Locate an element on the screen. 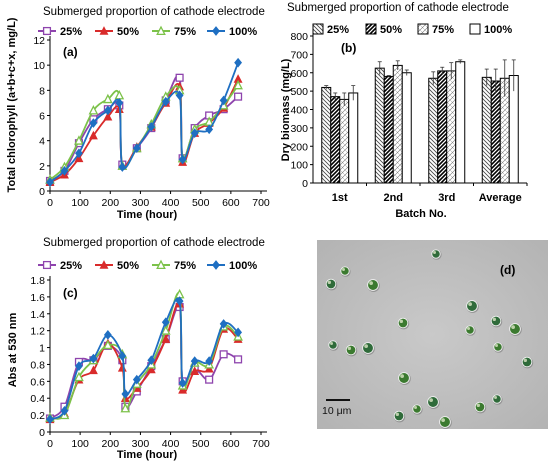  x-tick-label: 500 is located at coordinates (201, 444).